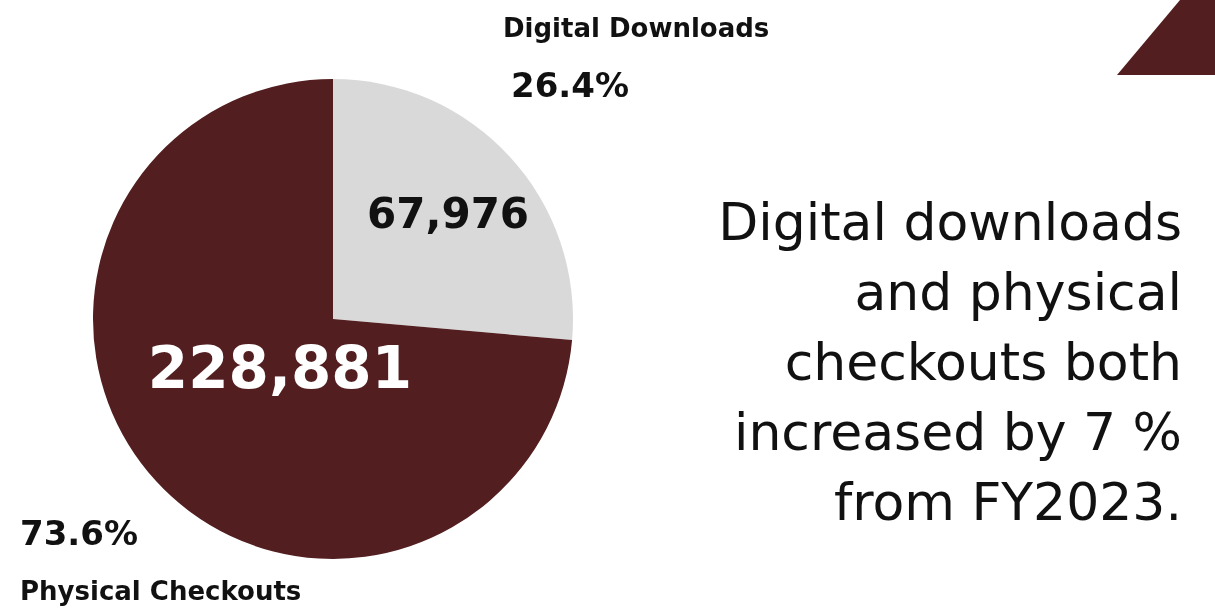 This screenshot has height=610, width=1215. Describe the element at coordinates (161, 591) in the screenshot. I see `slice-label: Physical Checkouts` at that location.